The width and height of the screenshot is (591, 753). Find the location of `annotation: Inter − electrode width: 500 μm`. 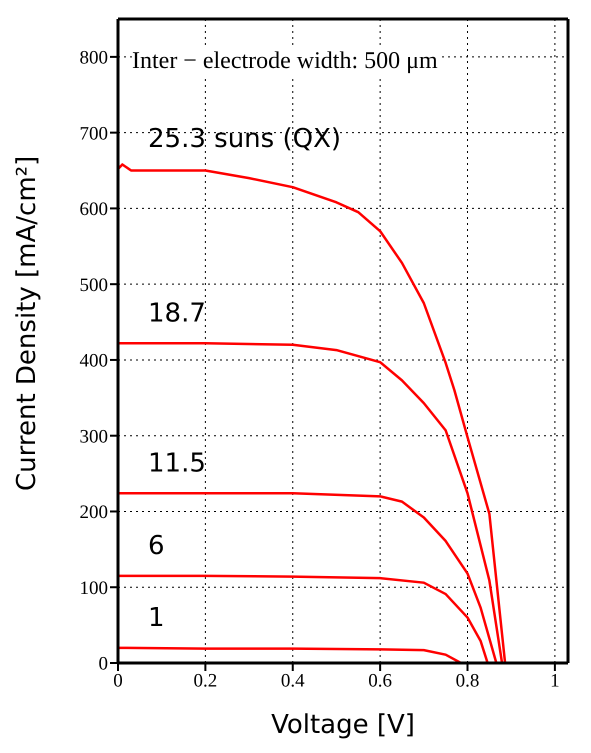

annotation: Inter − electrode width: 500 μm is located at coordinates (285, 61).